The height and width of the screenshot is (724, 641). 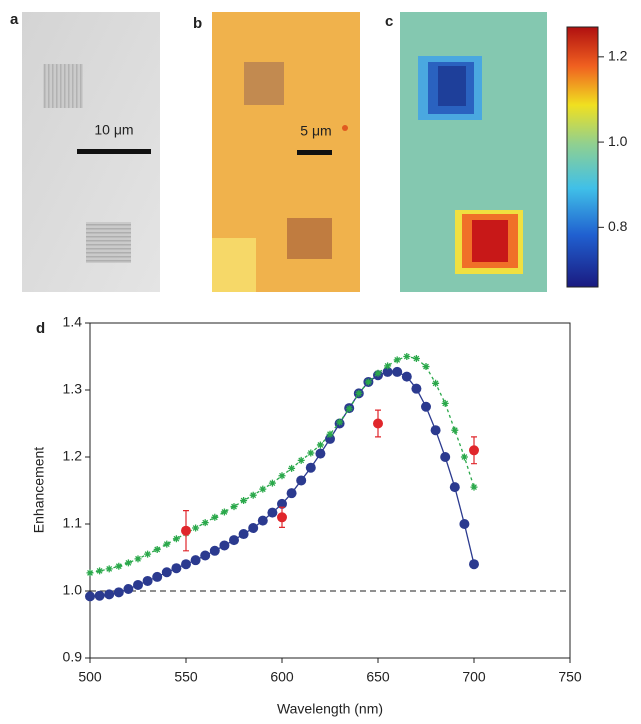 I want to click on x-axis-label: Wavelength (nm), so click(x=330, y=709).